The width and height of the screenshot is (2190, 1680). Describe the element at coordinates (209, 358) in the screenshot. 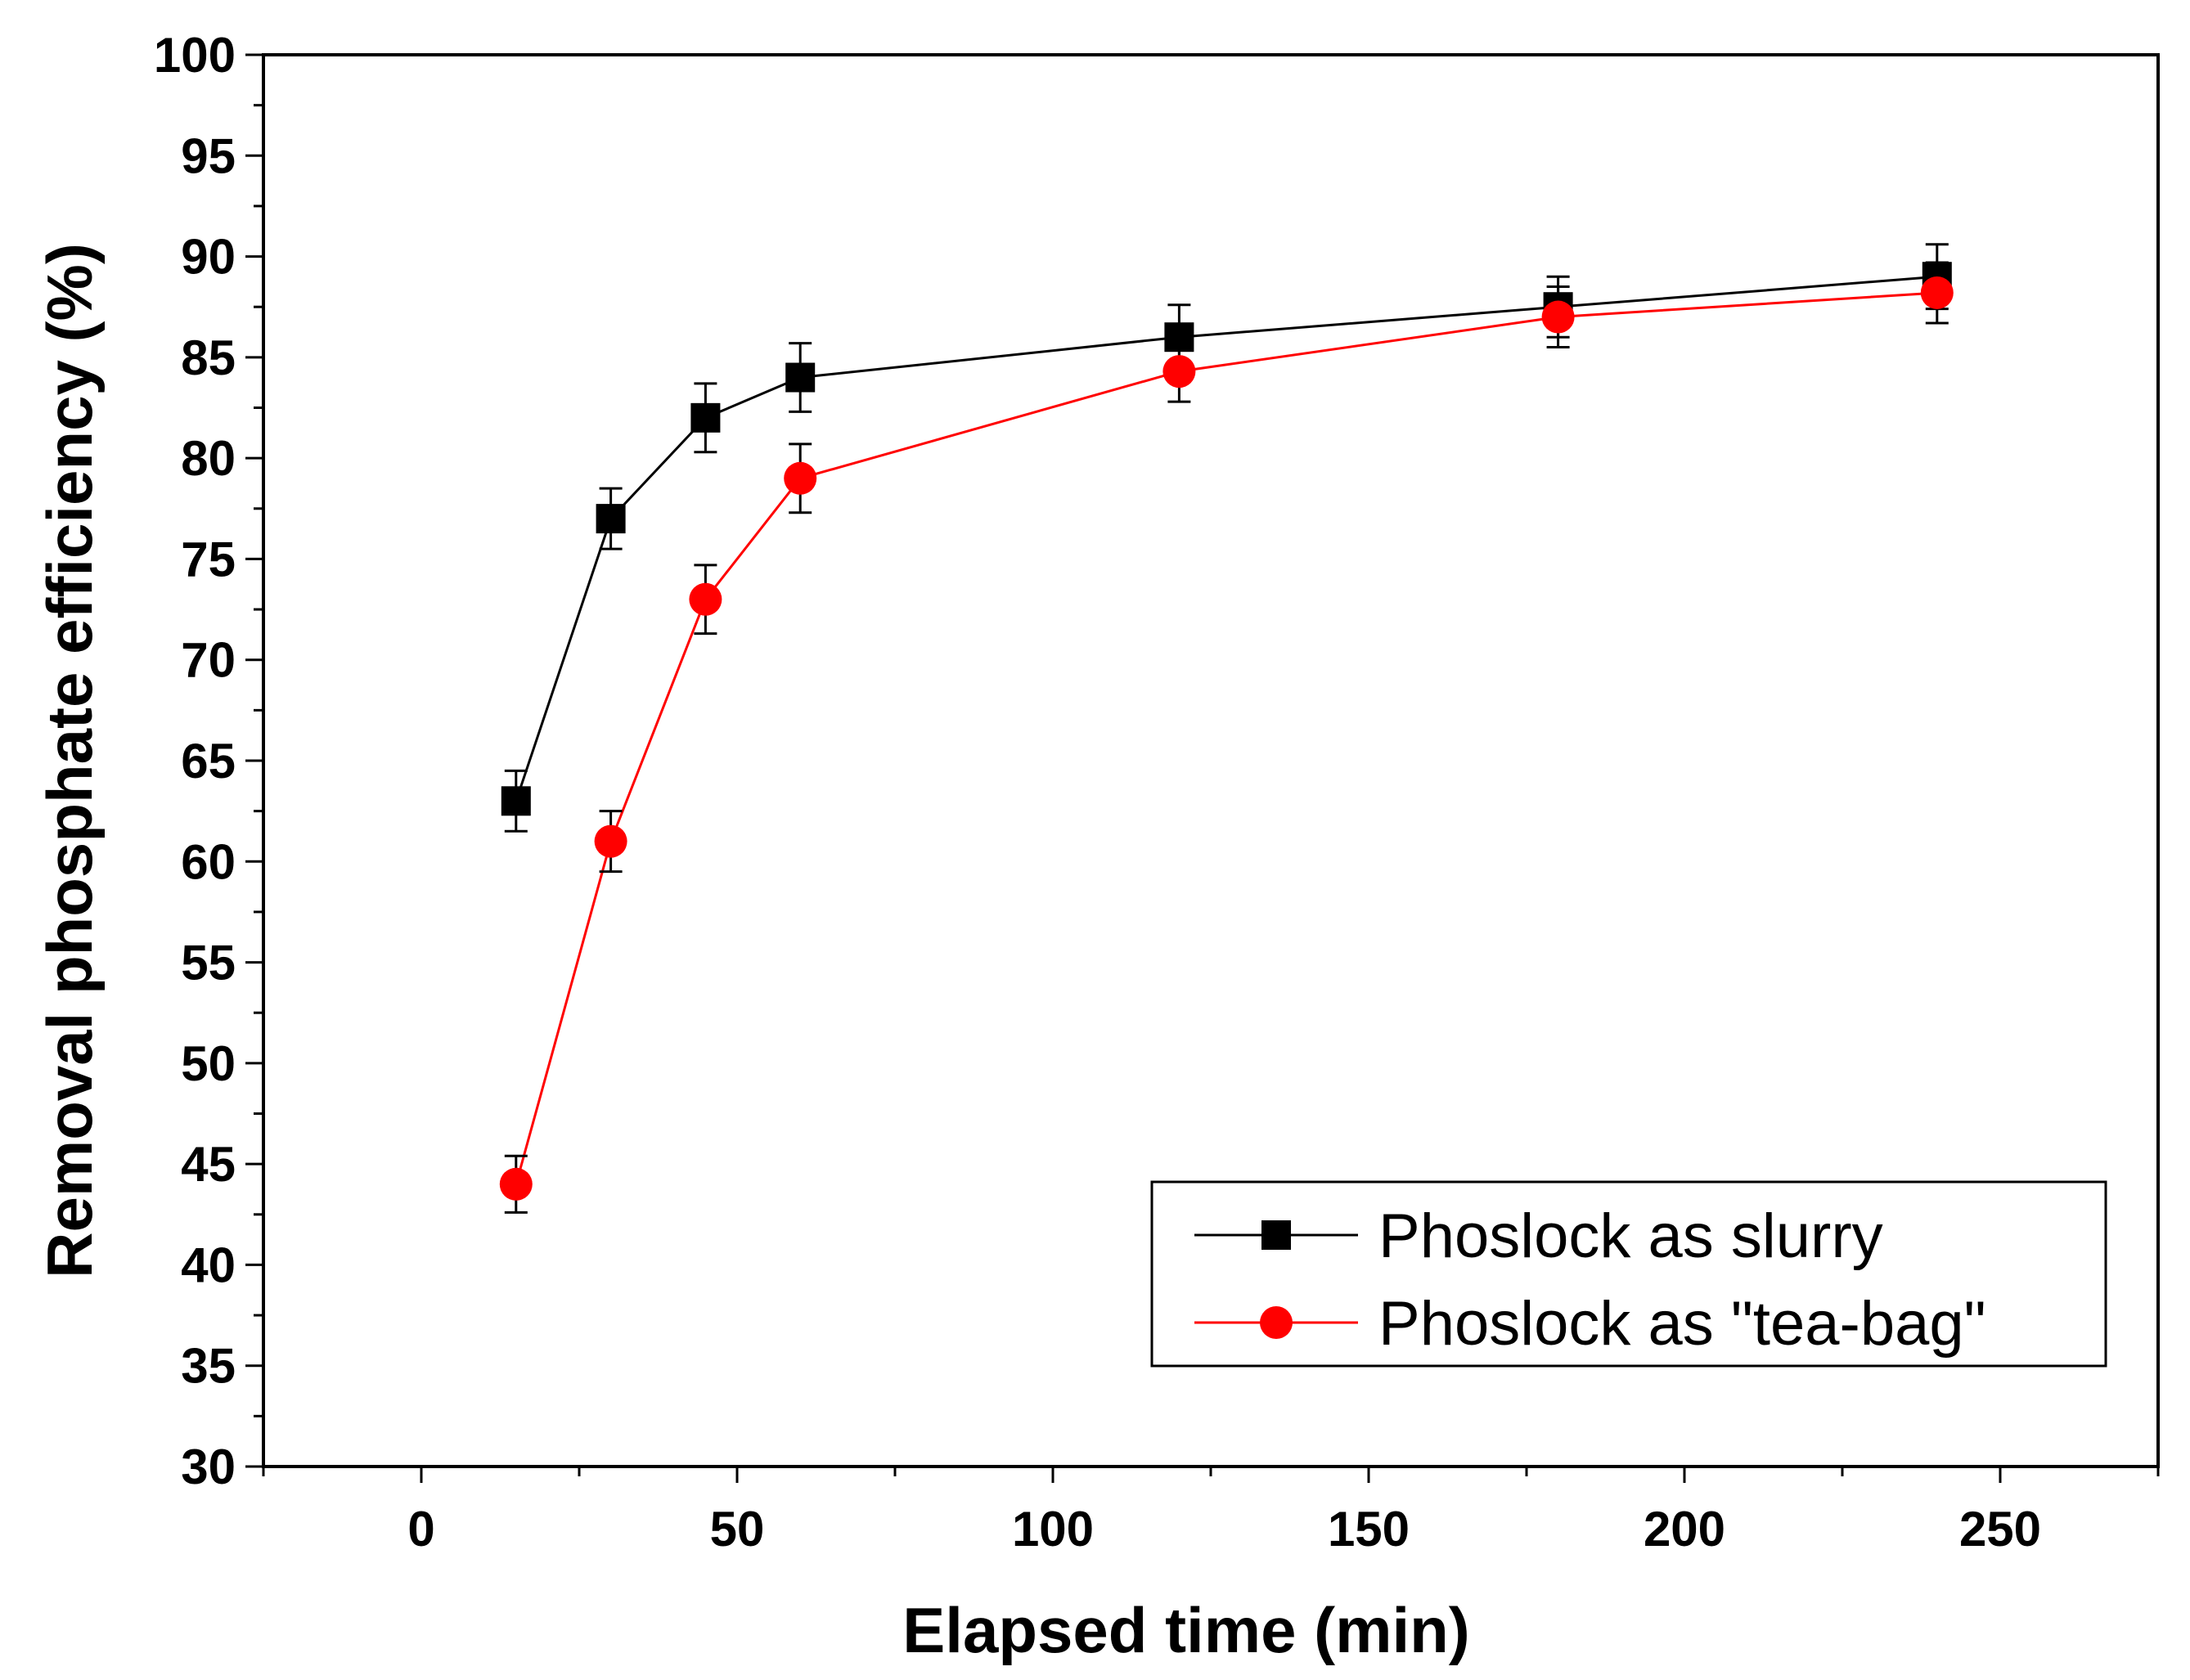

I see `y-tick-label-85: 85` at that location.